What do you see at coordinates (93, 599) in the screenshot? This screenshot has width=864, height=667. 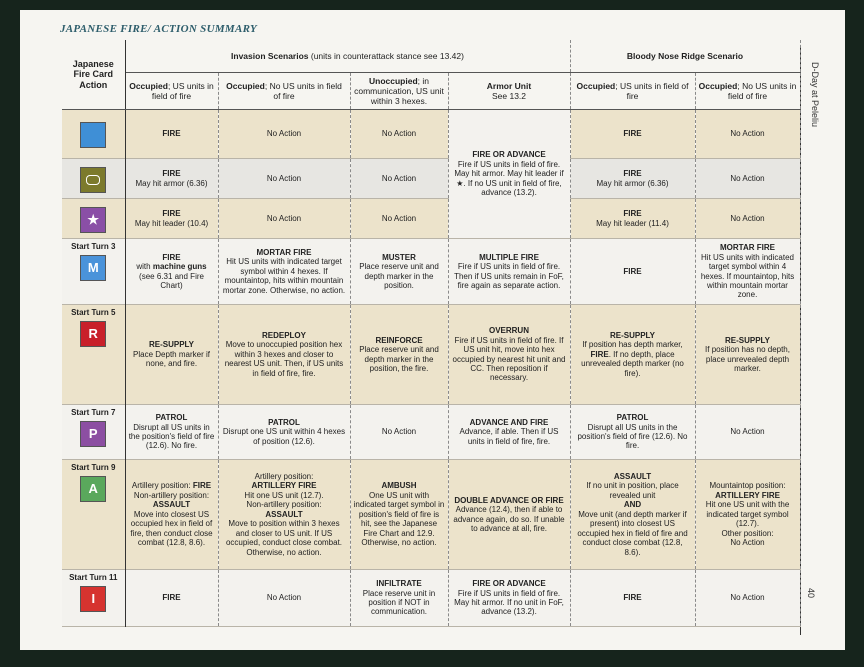 I see `fire-card: I` at bounding box center [93, 599].